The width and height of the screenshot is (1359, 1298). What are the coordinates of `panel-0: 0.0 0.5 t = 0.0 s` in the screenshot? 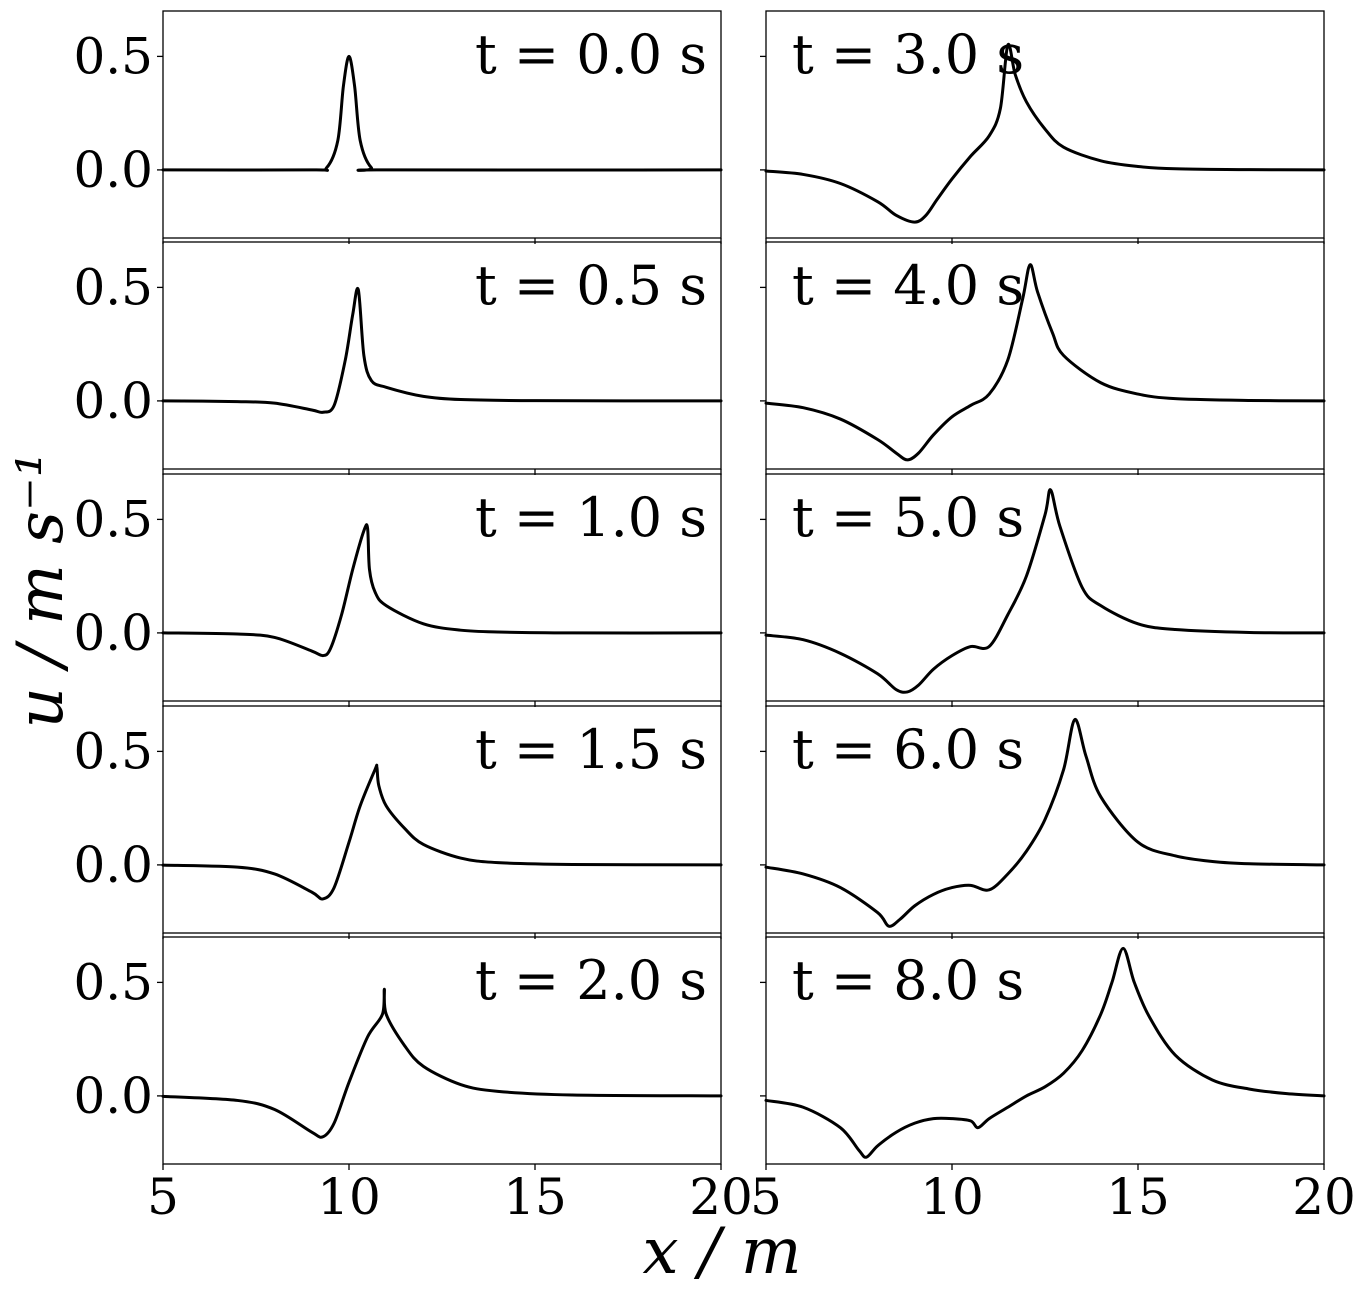 It's located at (398, 127).